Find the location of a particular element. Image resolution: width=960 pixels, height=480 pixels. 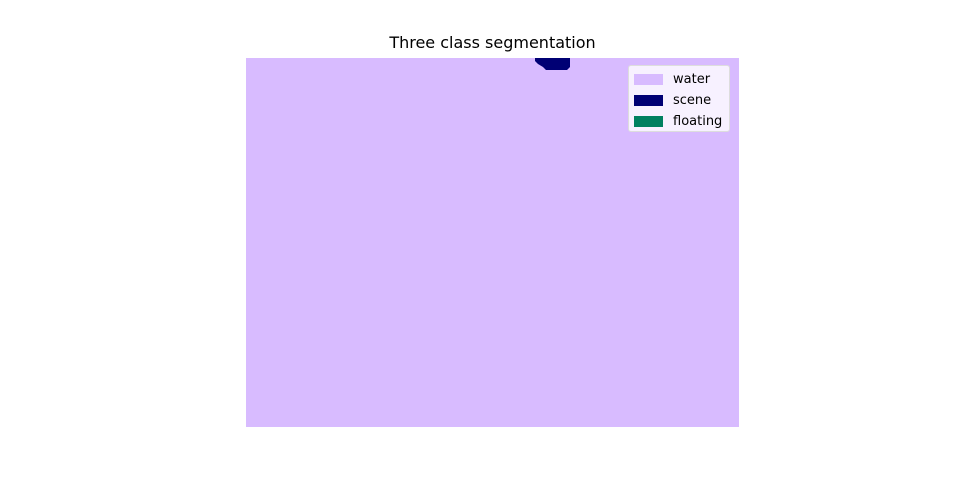

legend-item-scene: scene is located at coordinates (681, 100).